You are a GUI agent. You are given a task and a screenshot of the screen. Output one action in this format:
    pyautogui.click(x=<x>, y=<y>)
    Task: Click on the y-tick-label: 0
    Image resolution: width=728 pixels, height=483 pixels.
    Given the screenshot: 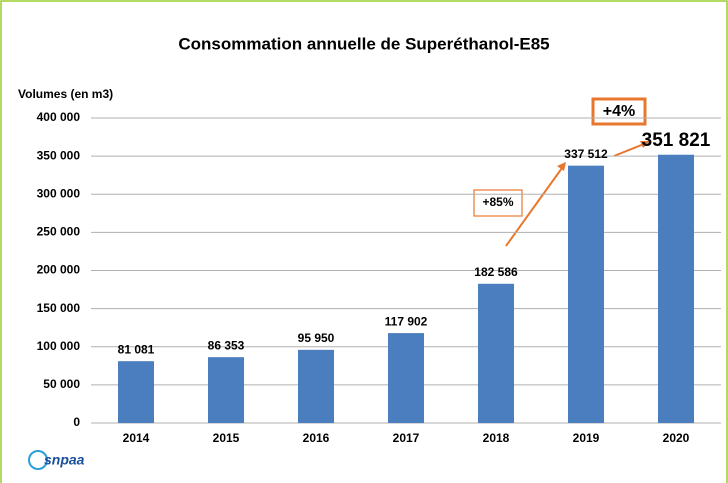 What is the action you would take?
    pyautogui.click(x=76, y=422)
    